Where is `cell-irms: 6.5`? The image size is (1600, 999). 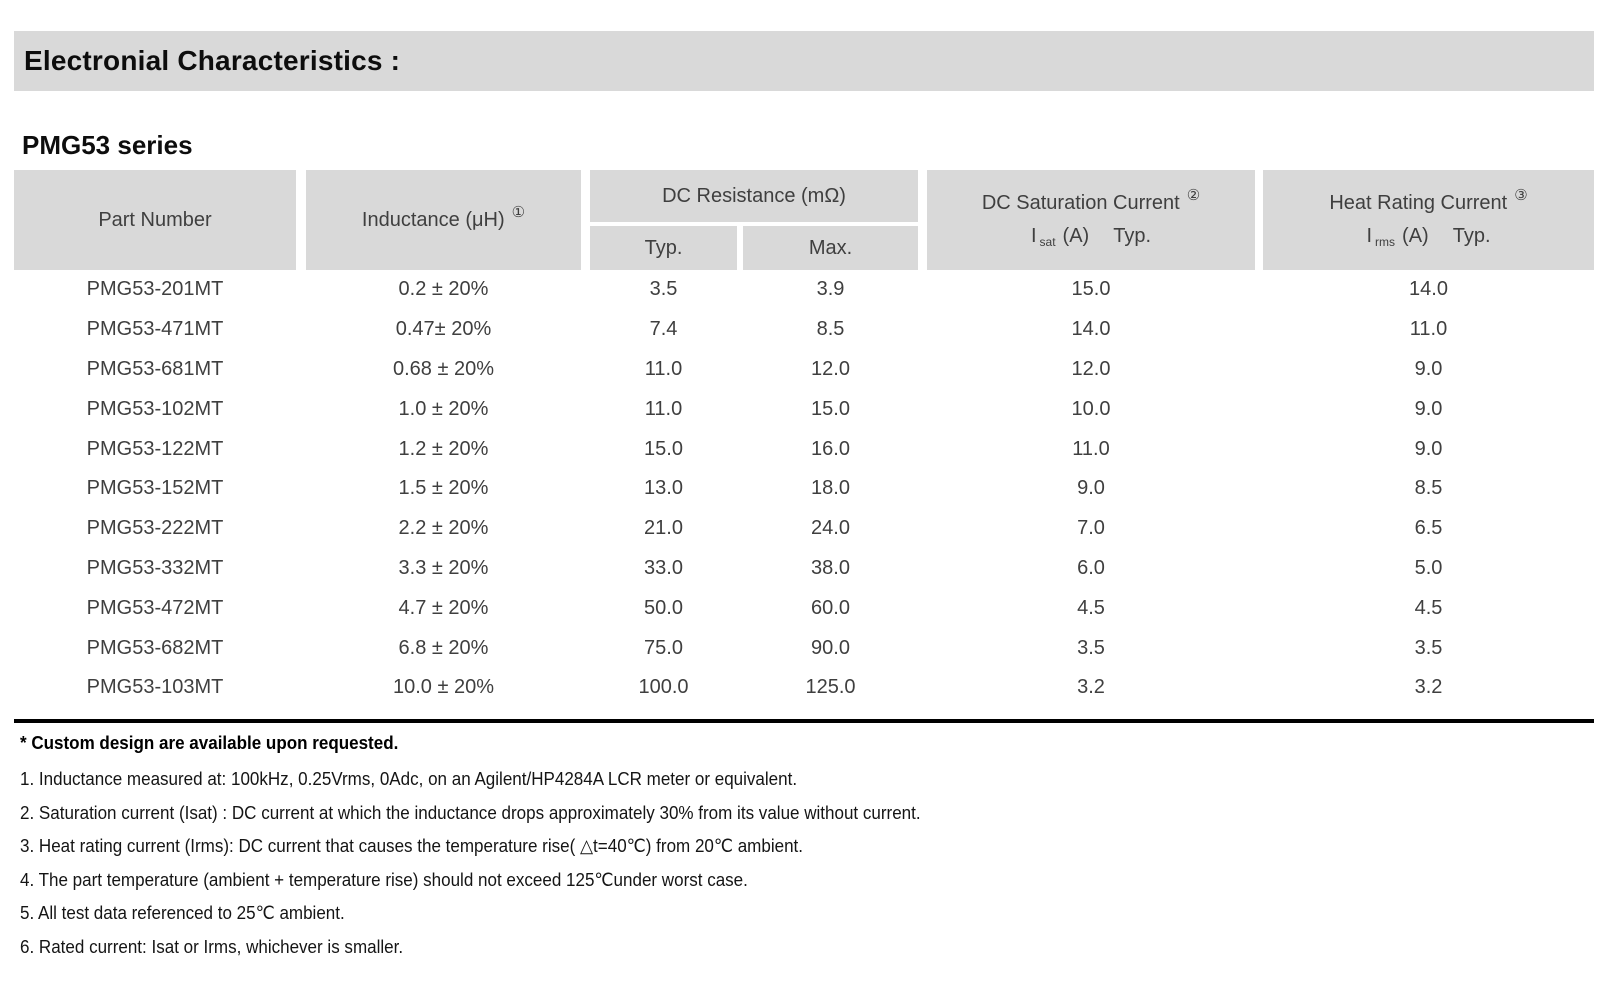
cell-irms: 6.5 is located at coordinates (1428, 528).